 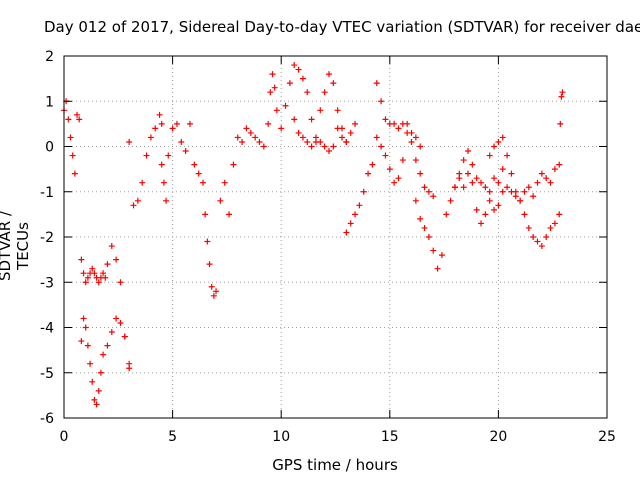 I want to click on y-tick-label: -3, so click(x=47, y=283).